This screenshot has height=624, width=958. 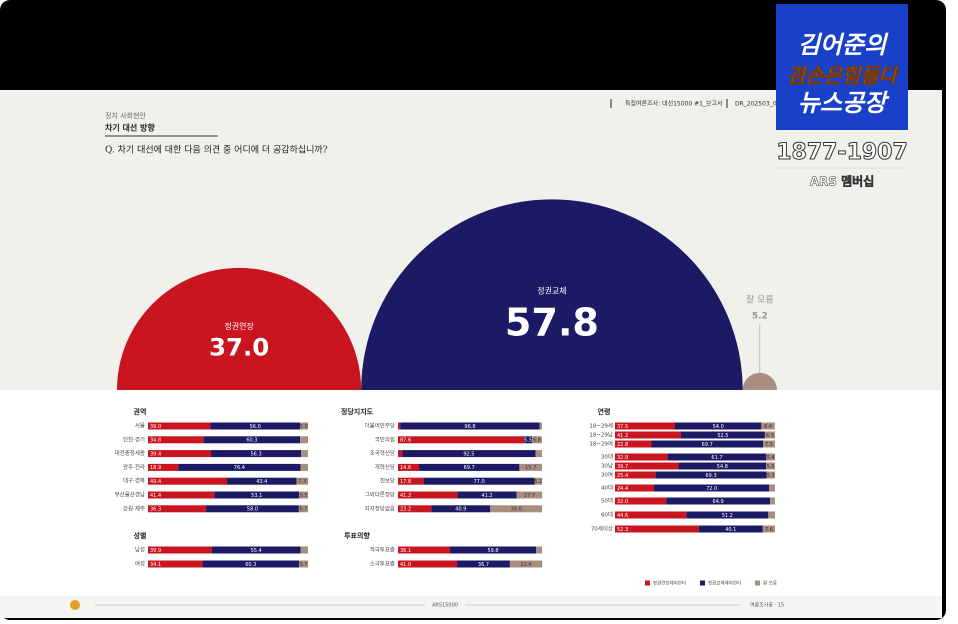 What do you see at coordinates (155, 454) in the screenshot?
I see `value-label: 39.4` at bounding box center [155, 454].